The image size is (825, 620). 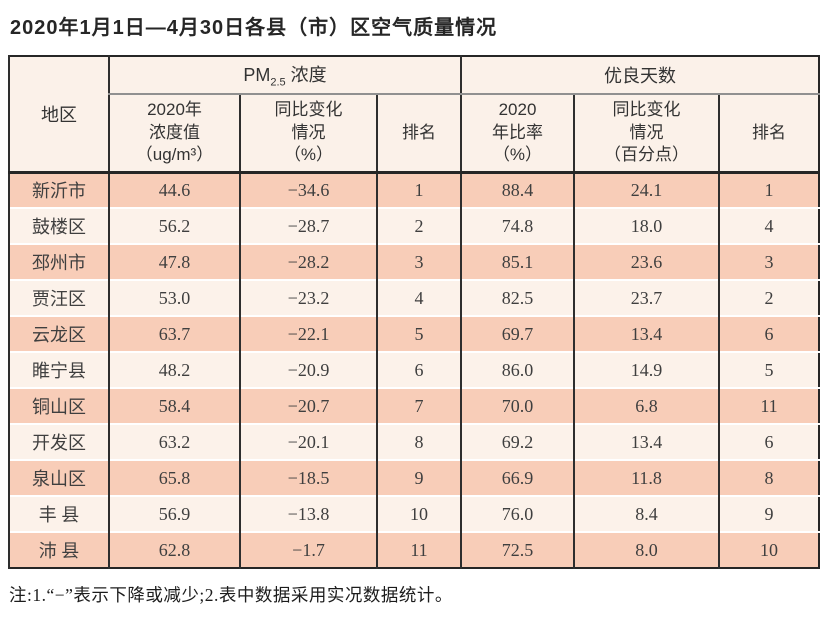 I want to click on page-title: 2020年1月1日—4月30日各县（市）区空气质量情况, so click(x=254, y=28).